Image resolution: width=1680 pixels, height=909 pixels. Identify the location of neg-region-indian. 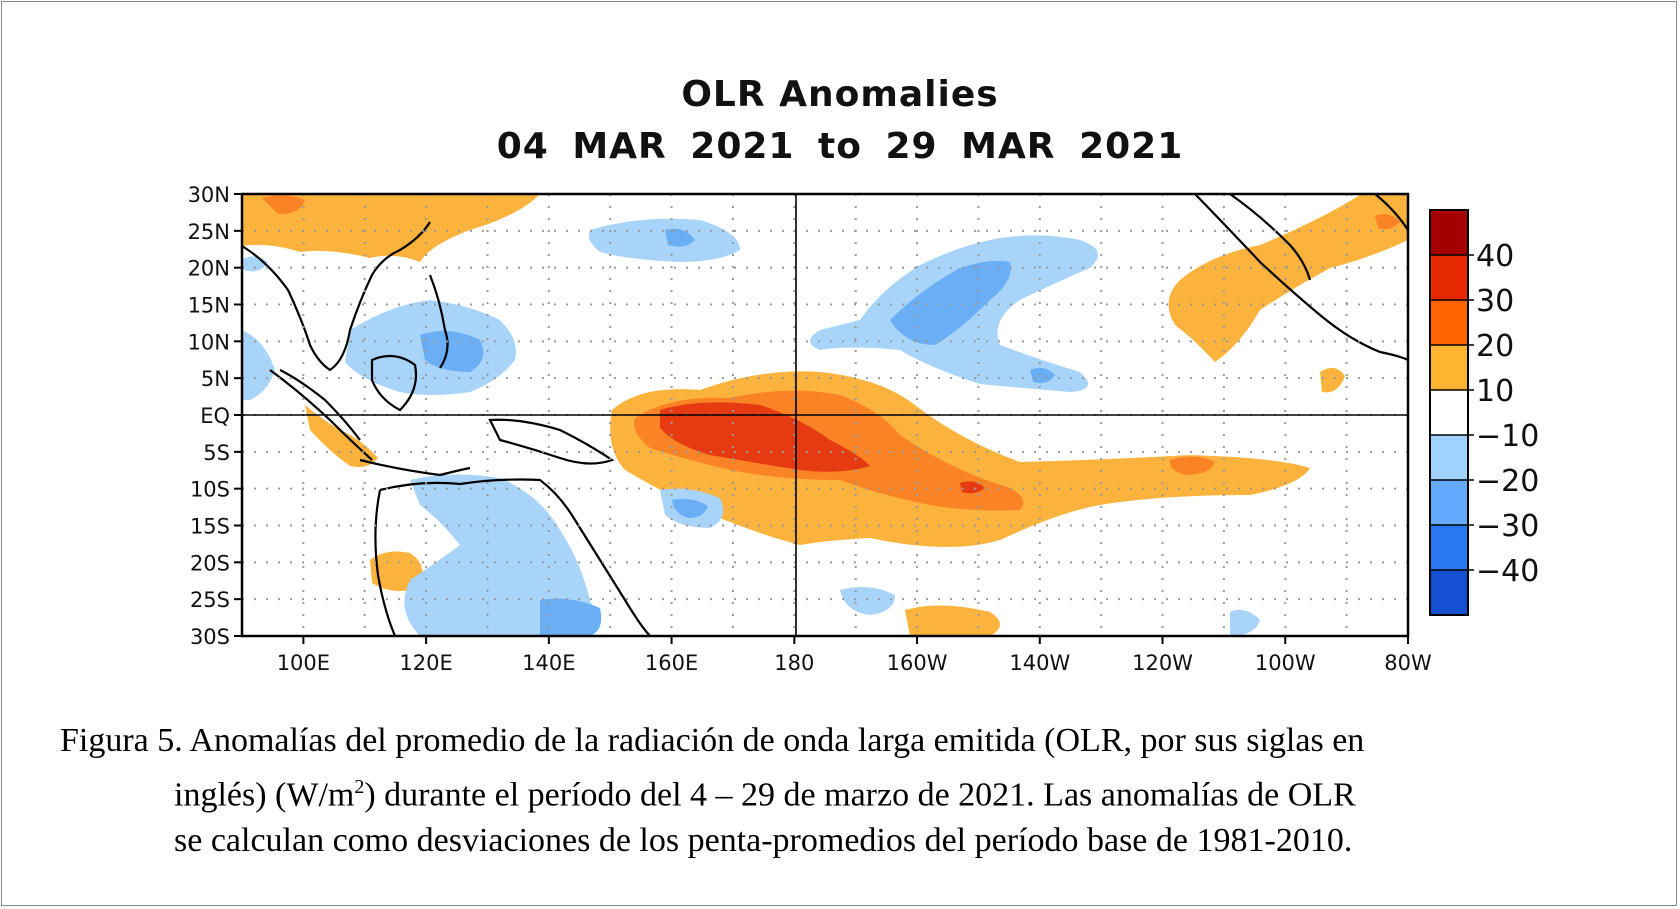
(258, 365).